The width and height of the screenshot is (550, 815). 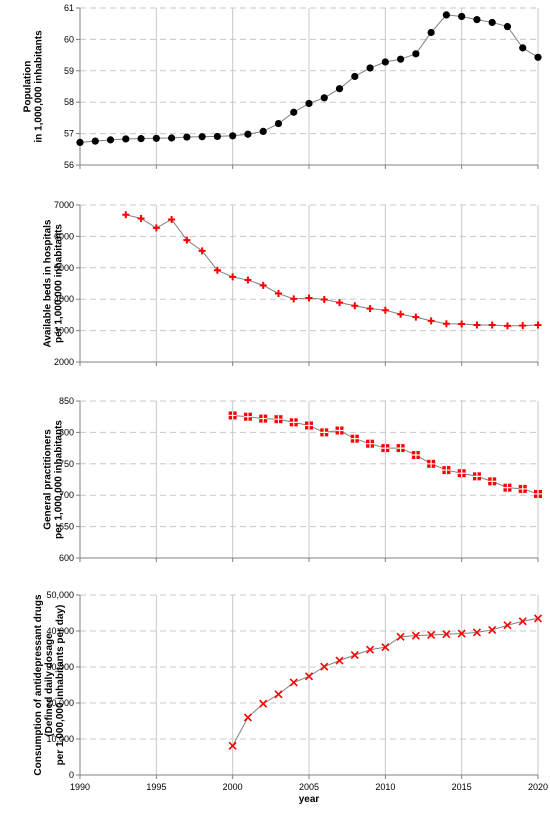 What do you see at coordinates (64, 205) in the screenshot?
I see `y-tick-label: 7000` at bounding box center [64, 205].